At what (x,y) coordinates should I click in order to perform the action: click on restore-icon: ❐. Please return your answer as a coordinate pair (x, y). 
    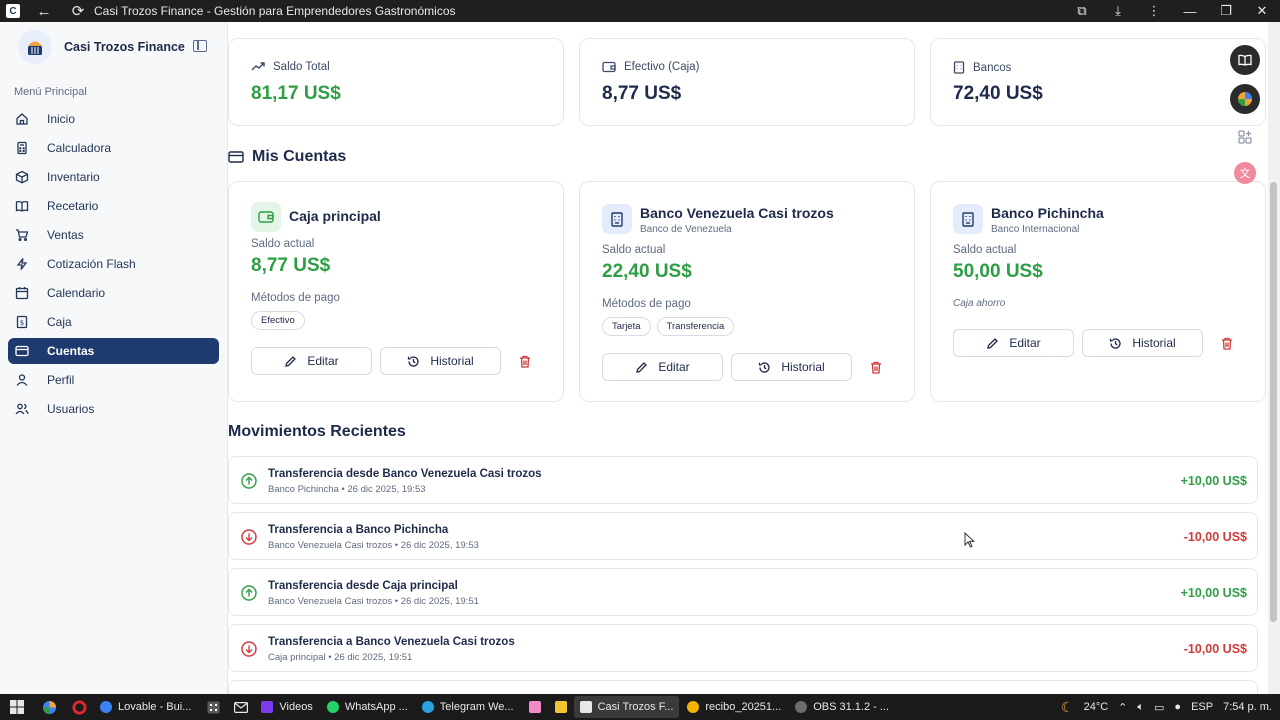
    Looking at the image, I should click on (1226, 10).